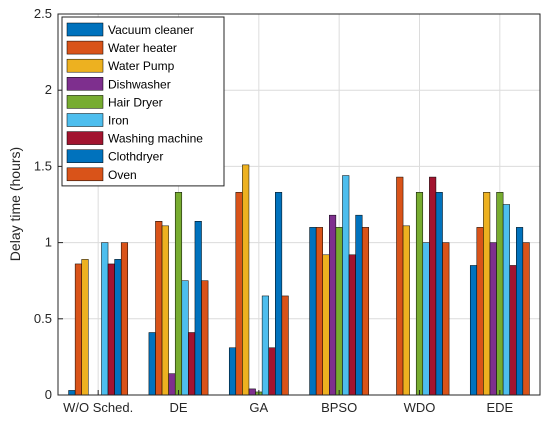  I want to click on legend-label: Water heater, so click(142, 48).